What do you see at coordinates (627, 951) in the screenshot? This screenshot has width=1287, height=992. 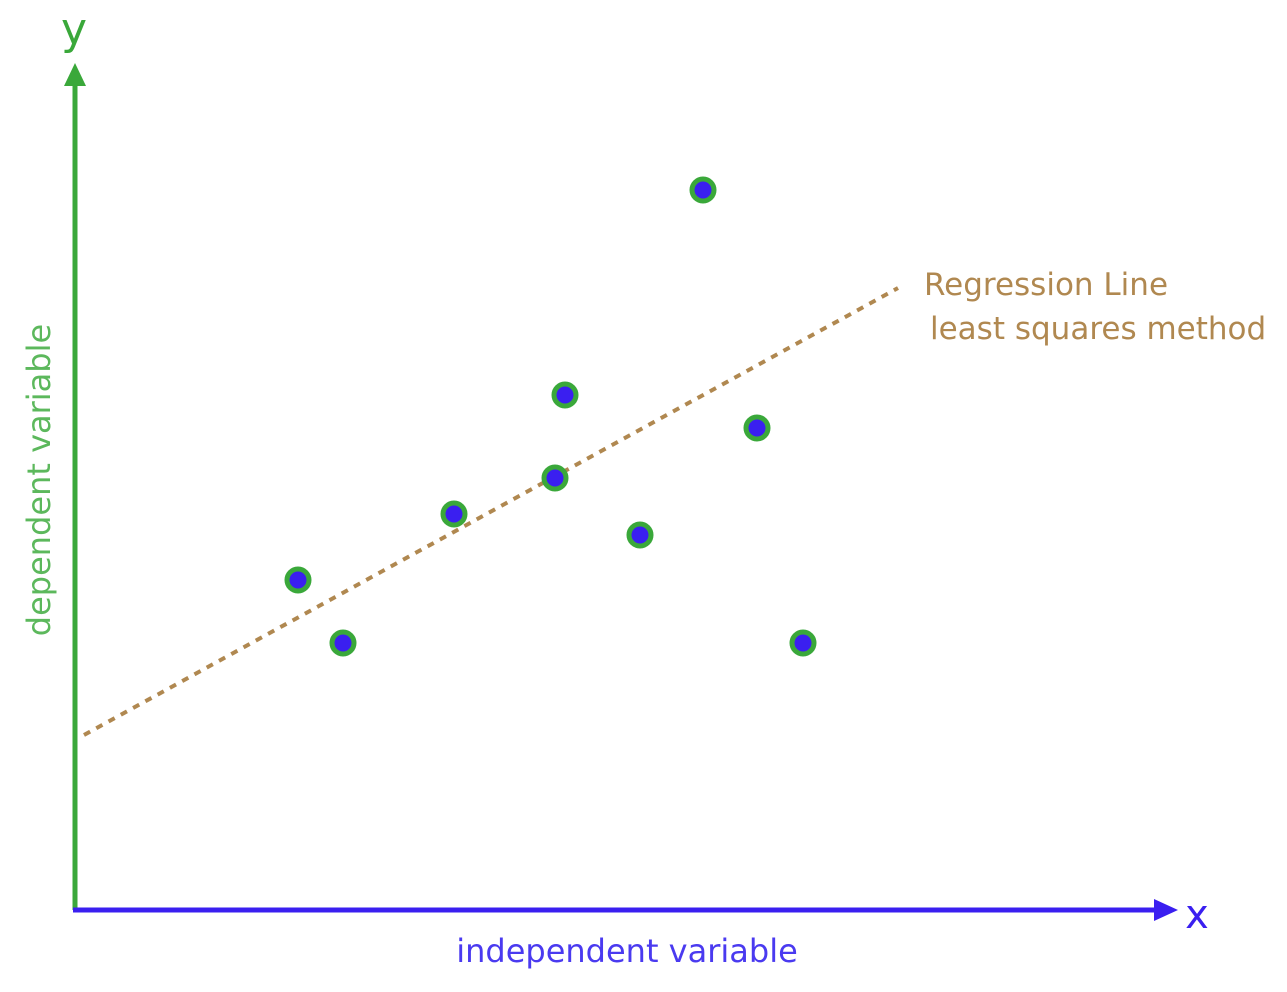 I see `x-axis-label: independent variable` at bounding box center [627, 951].